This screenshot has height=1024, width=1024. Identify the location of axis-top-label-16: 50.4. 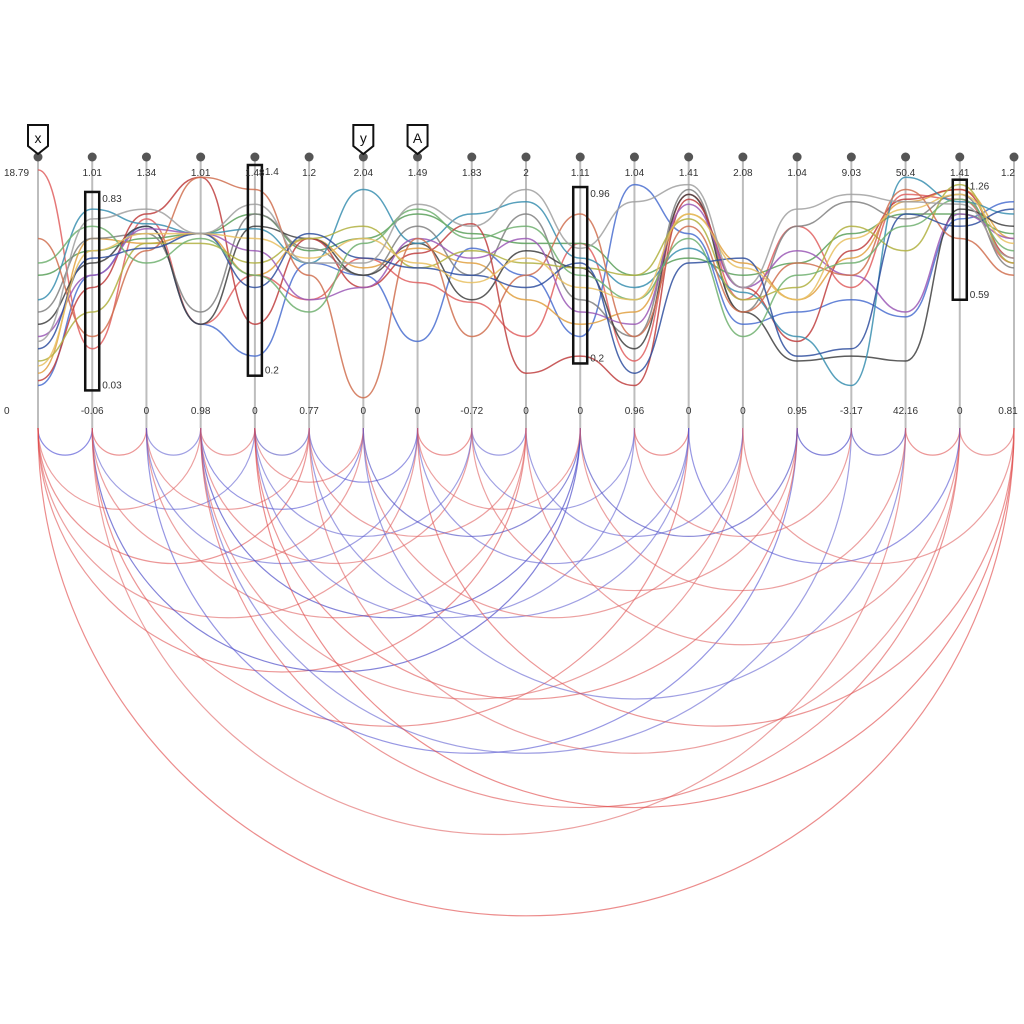
(906, 173).